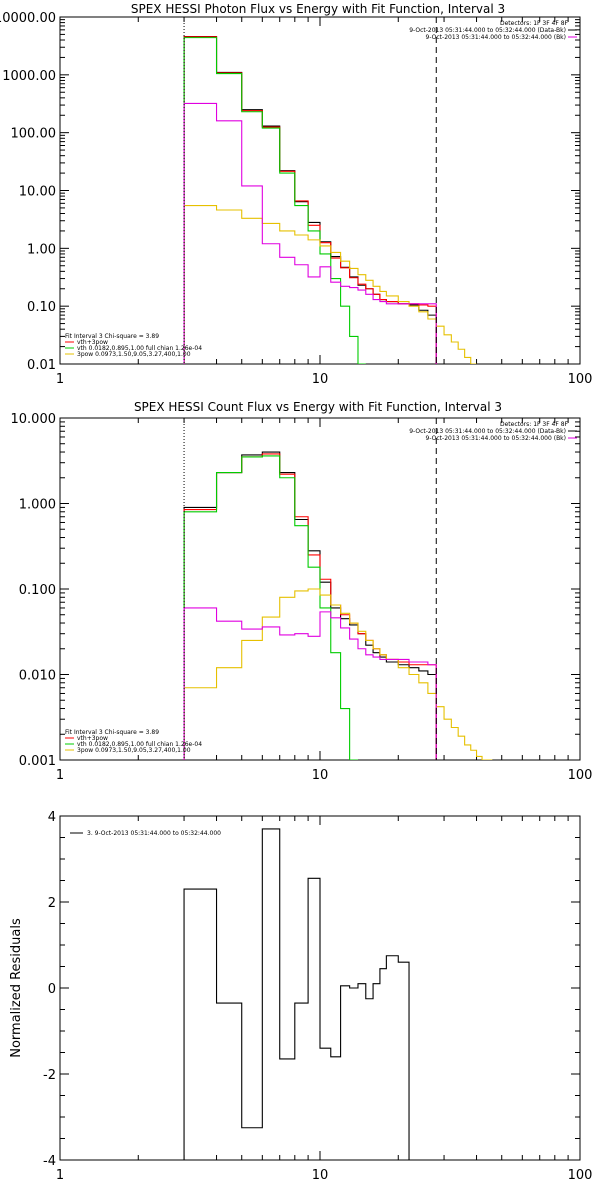 This screenshot has width=600, height=1200. What do you see at coordinates (37, 590) in the screenshot?
I see `y-tick-label: 0.100` at bounding box center [37, 590].